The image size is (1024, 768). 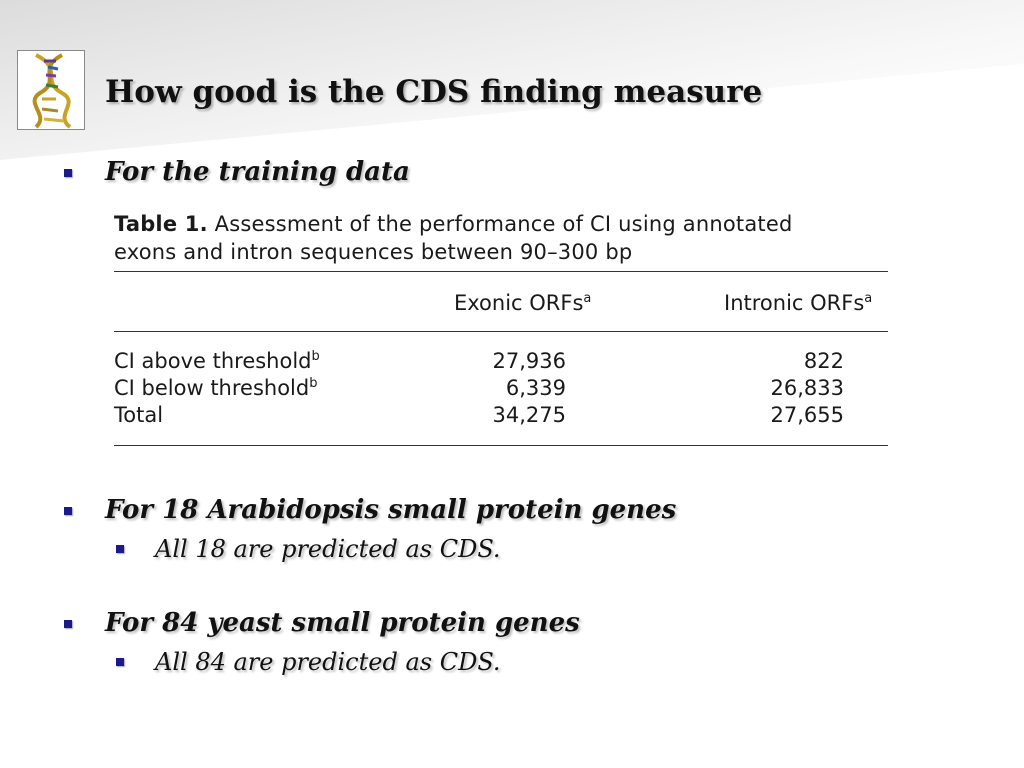 What do you see at coordinates (217, 361) in the screenshot?
I see `row-label-above: CI above thresholdb` at bounding box center [217, 361].